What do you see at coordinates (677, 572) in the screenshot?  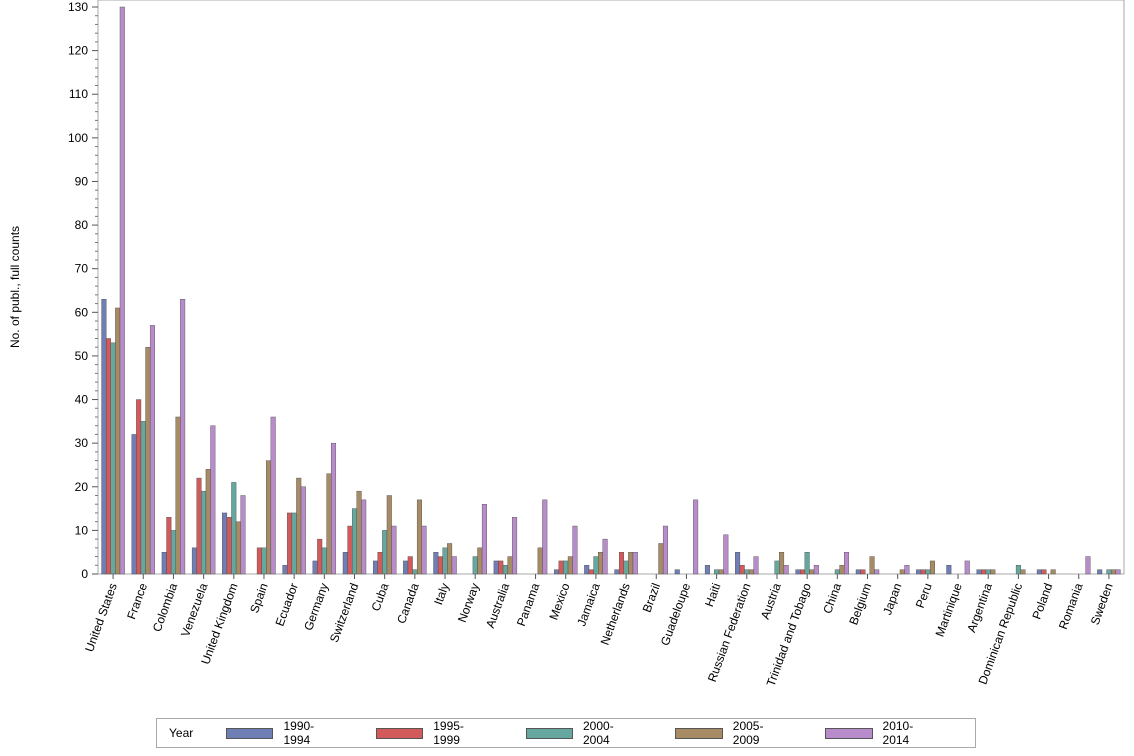 I see `bar-guadeloupe-1990-1994` at bounding box center [677, 572].